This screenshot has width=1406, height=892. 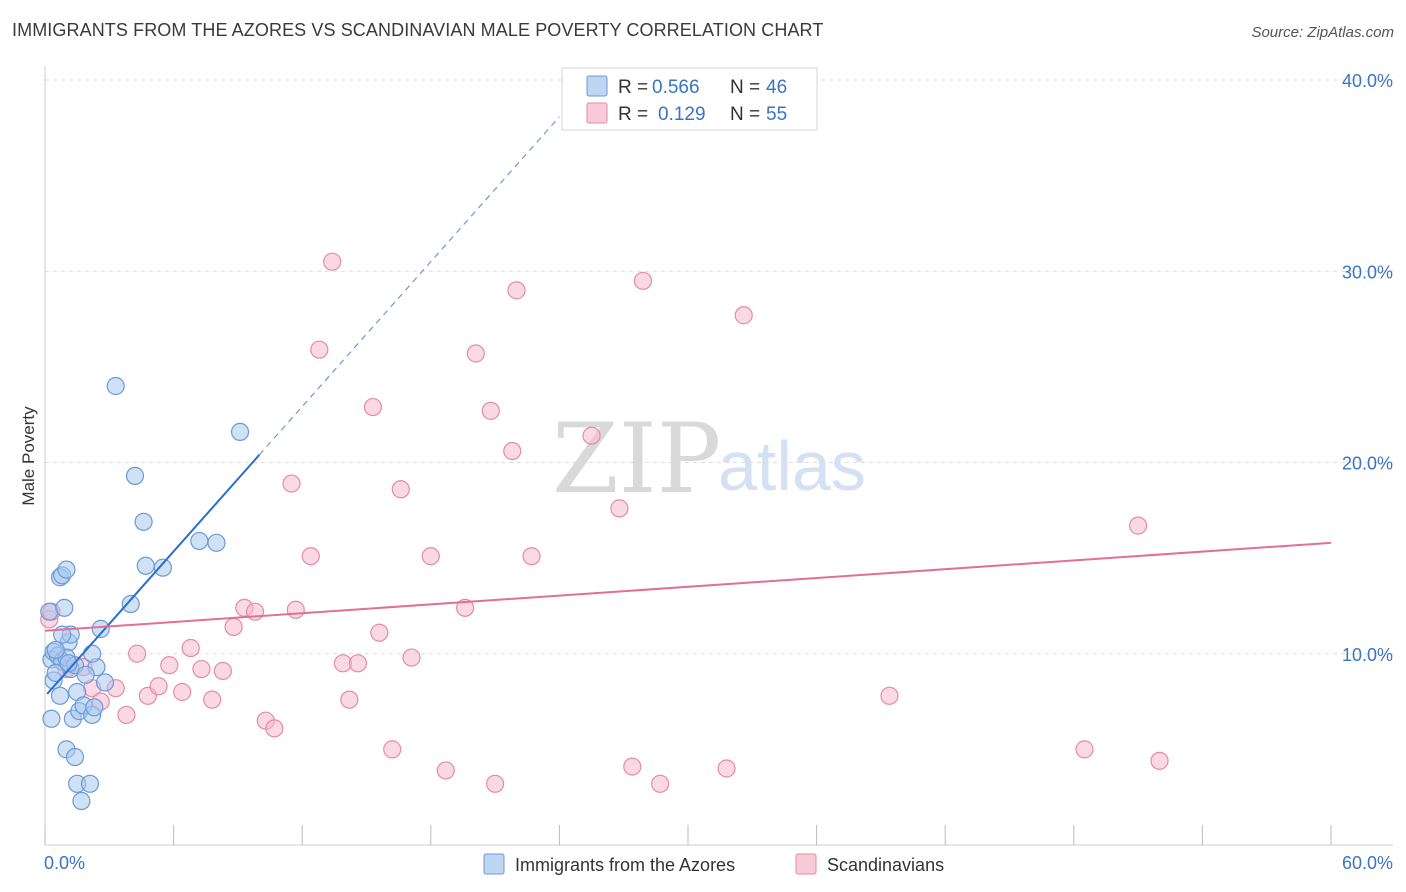 What do you see at coordinates (597, 113) in the screenshot?
I see `legend-swatch-scandinavians` at bounding box center [597, 113].